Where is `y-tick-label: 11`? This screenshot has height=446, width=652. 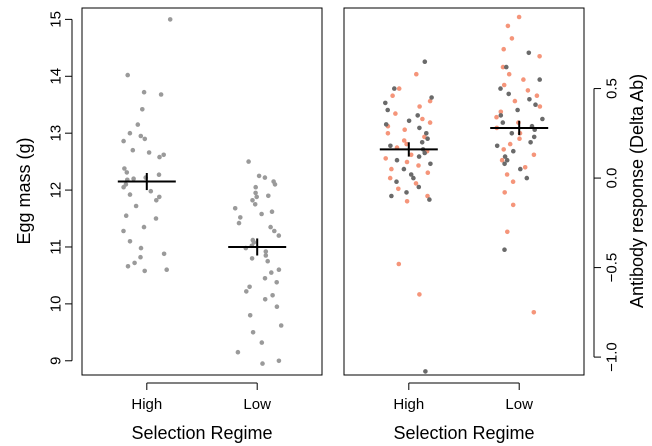 y-tick-label: 11 is located at coordinates (55, 247).